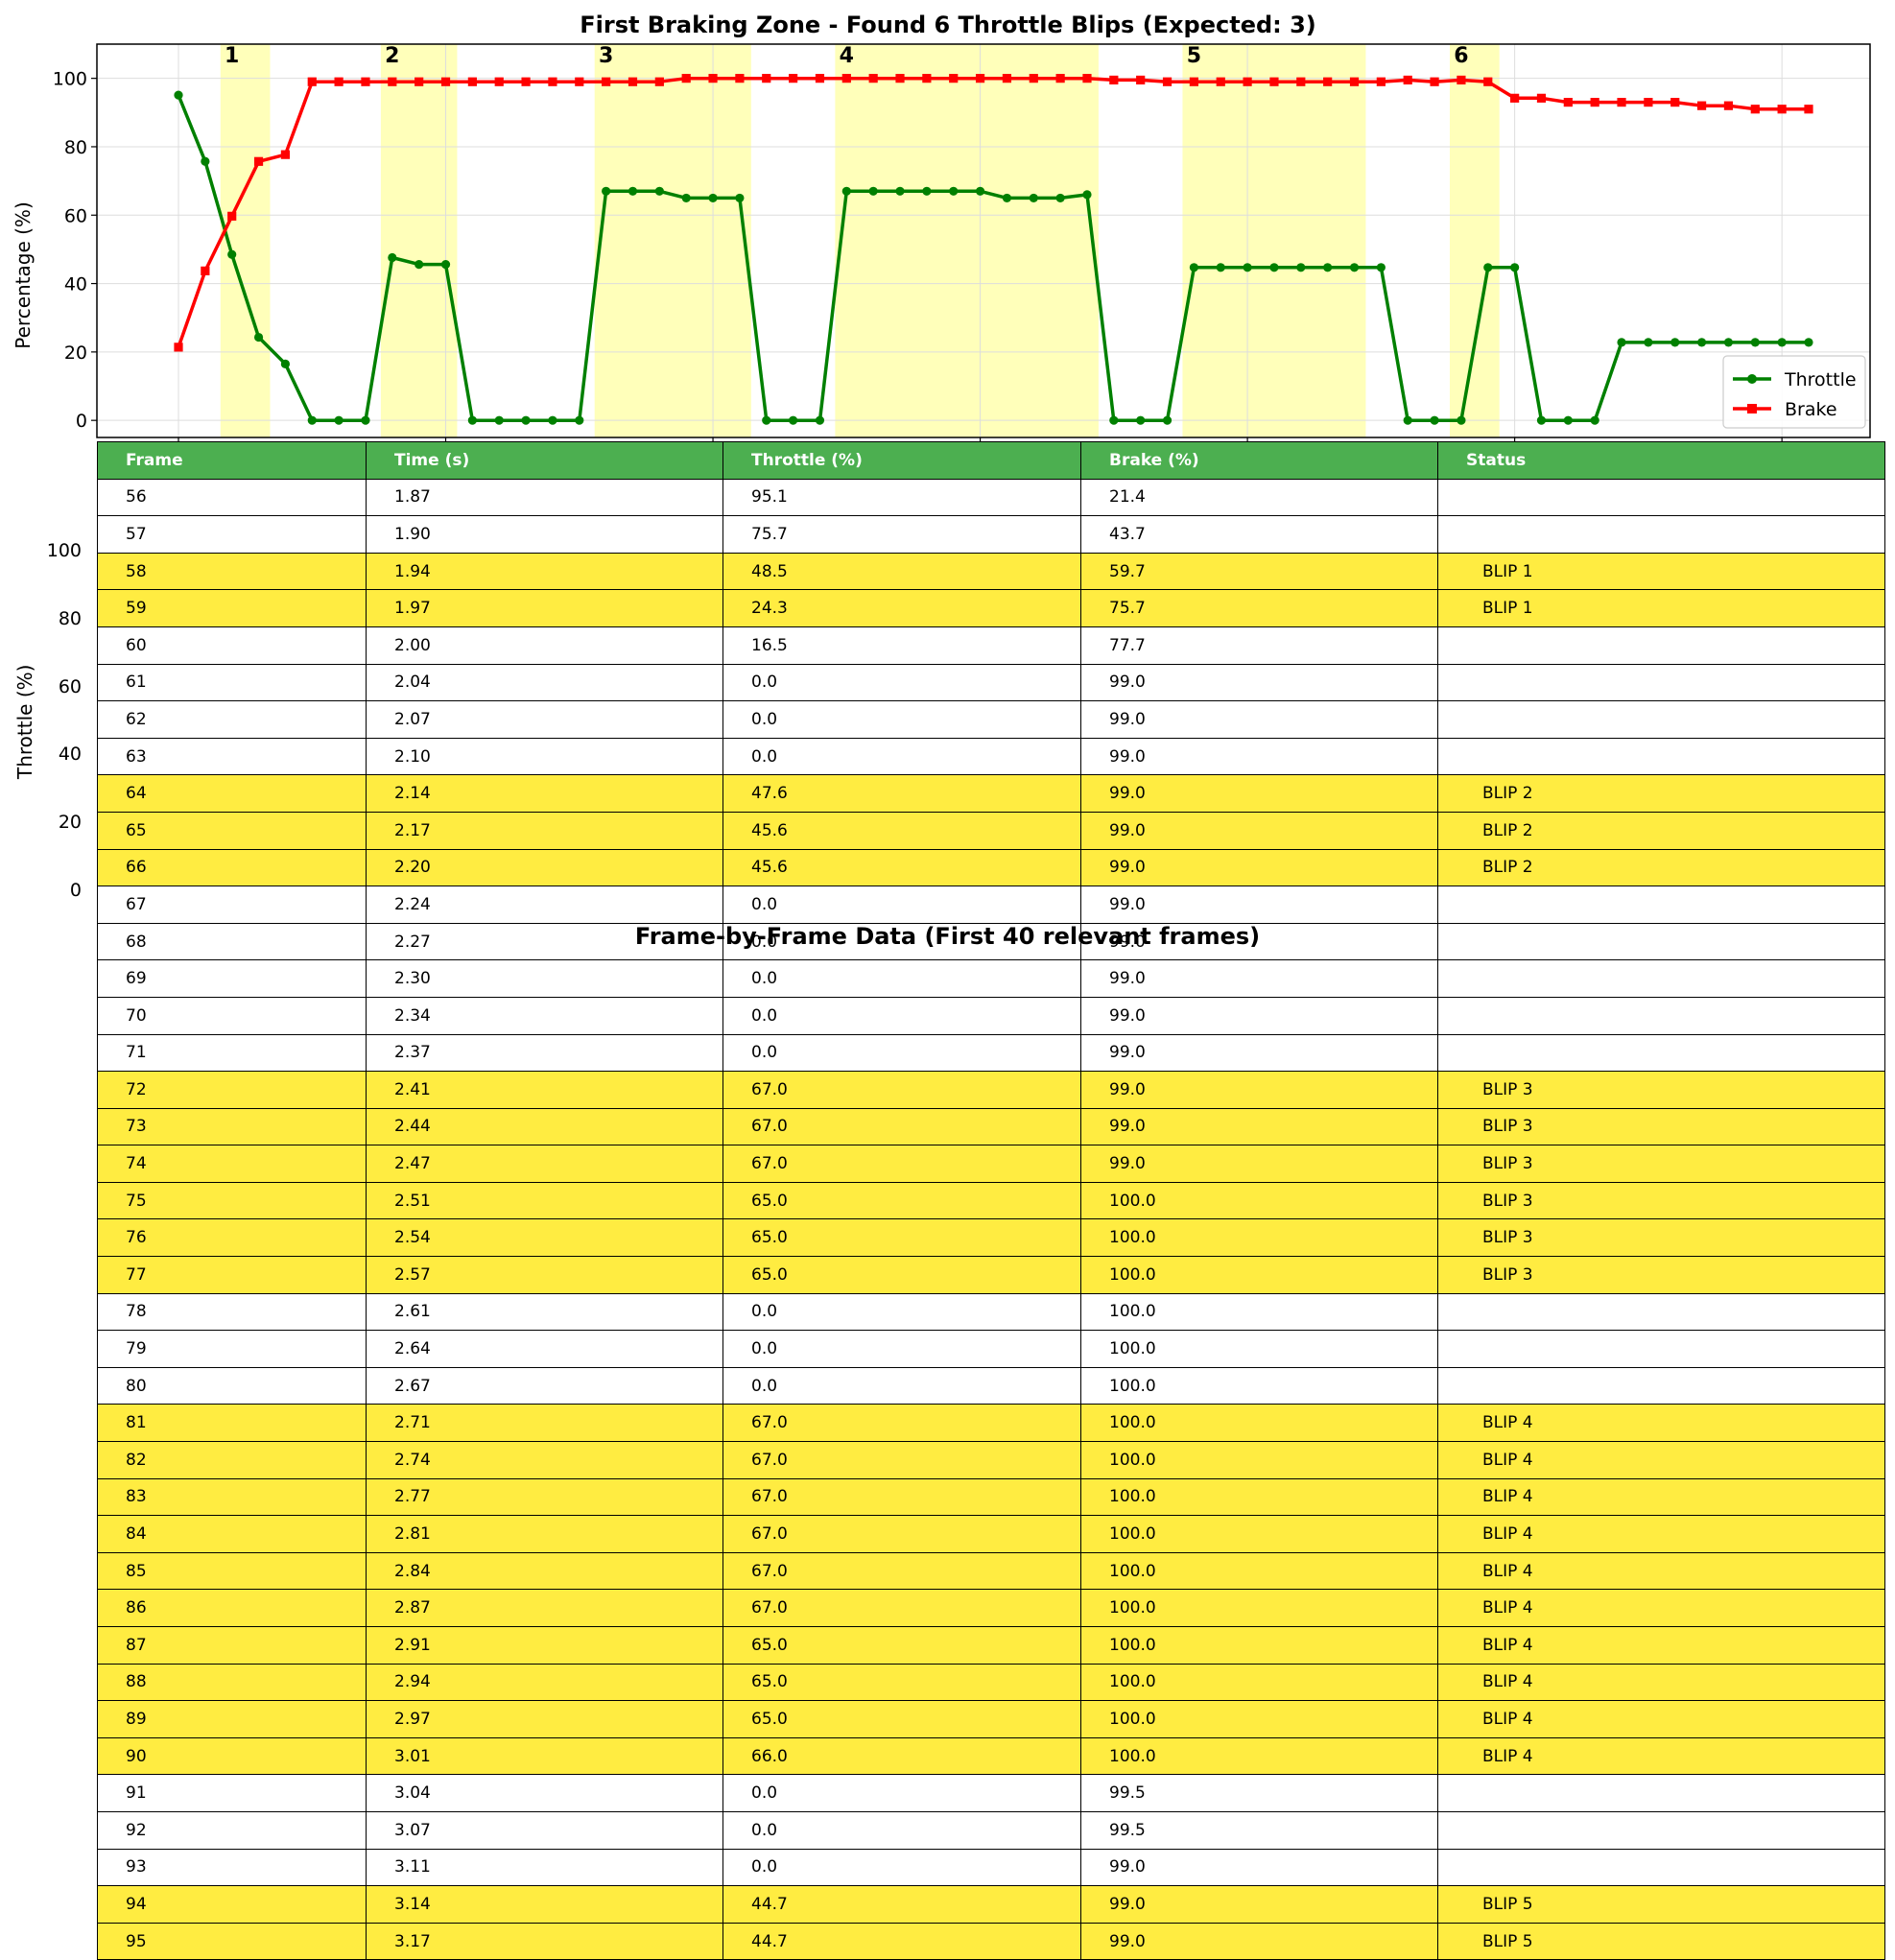 The image size is (1895, 1960). I want to click on table-row: 76 2.54 65.0 100.0 BLIP 3, so click(991, 1238).